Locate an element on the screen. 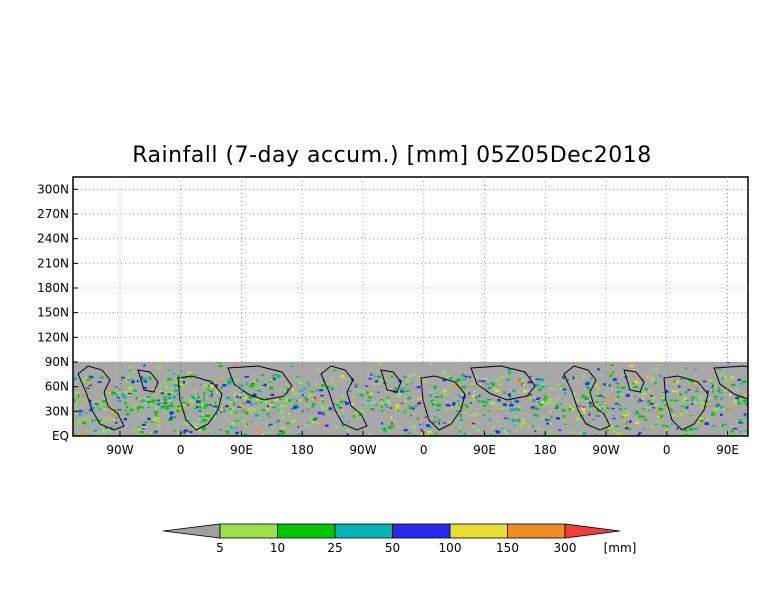 The image size is (784, 612). colorbar-high-arrow is located at coordinates (592, 531).